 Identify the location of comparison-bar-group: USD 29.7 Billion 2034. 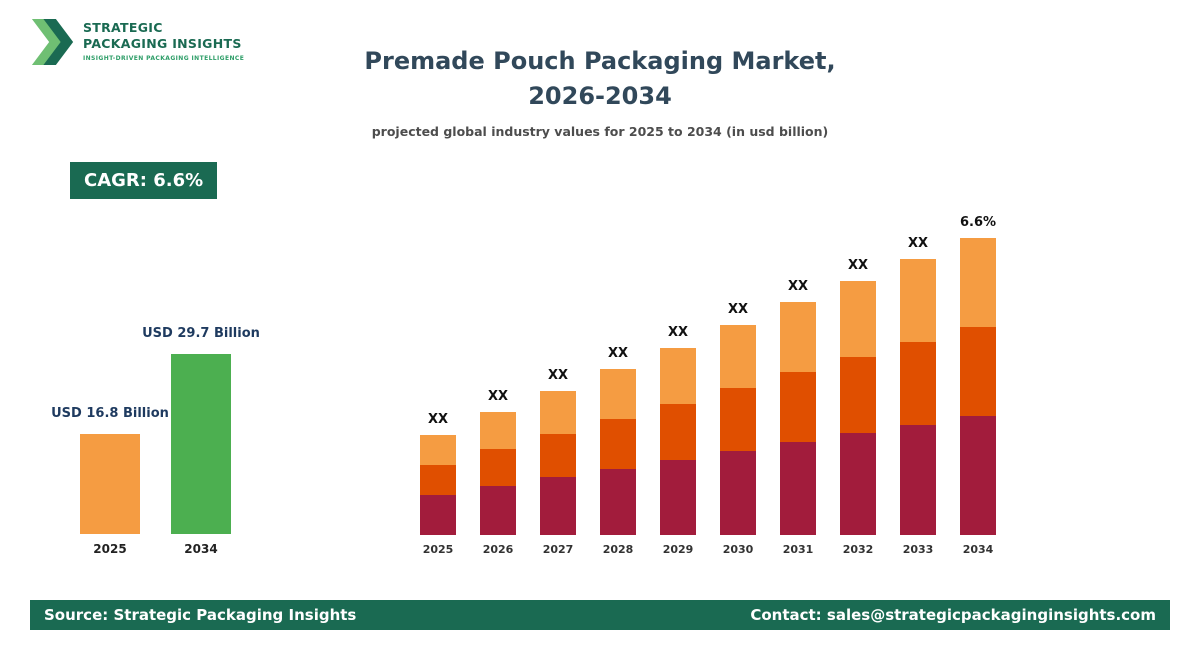
(201, 441).